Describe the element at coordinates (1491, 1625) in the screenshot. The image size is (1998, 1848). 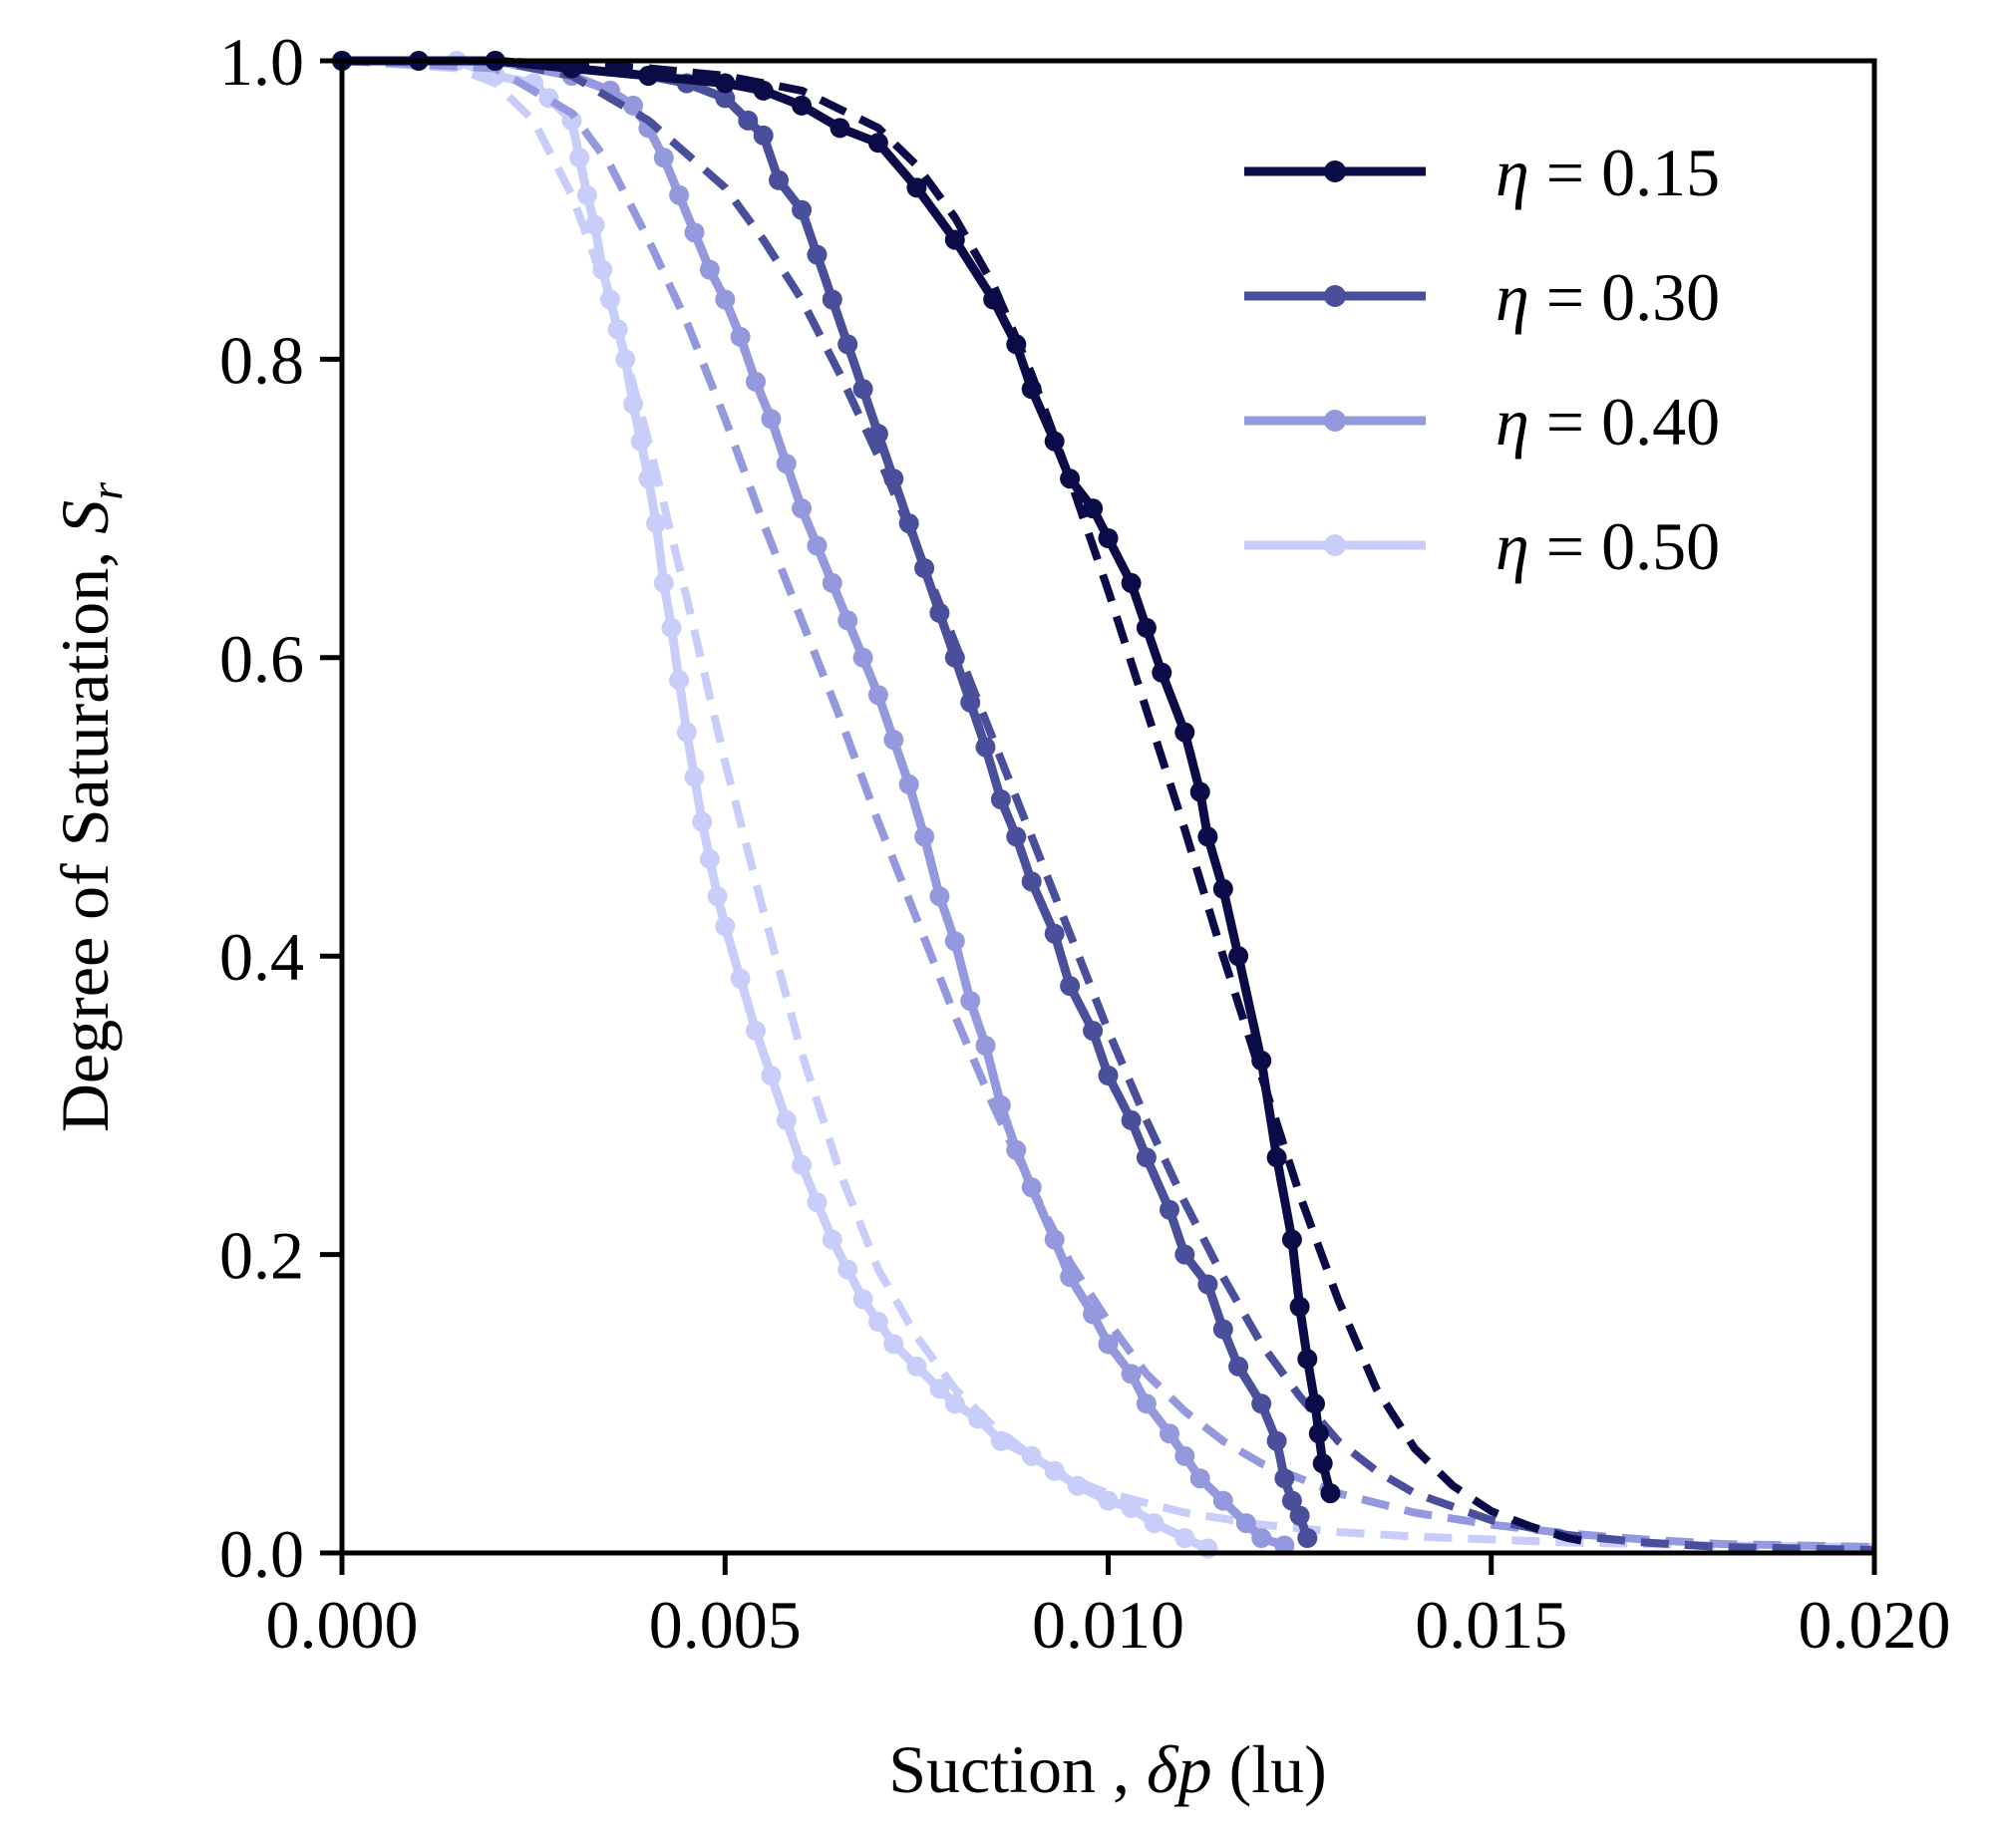
I see `x-tick-label: 0.015` at that location.